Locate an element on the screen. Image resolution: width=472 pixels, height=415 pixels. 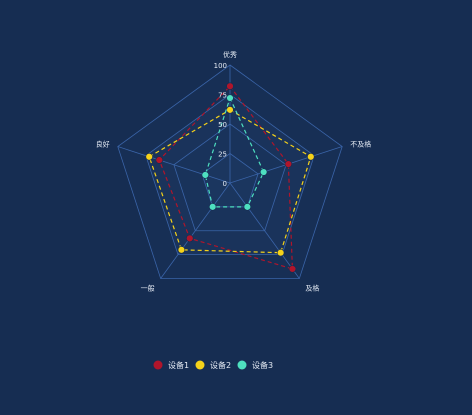
legend-item: 设备2 is located at coordinates (213, 365).